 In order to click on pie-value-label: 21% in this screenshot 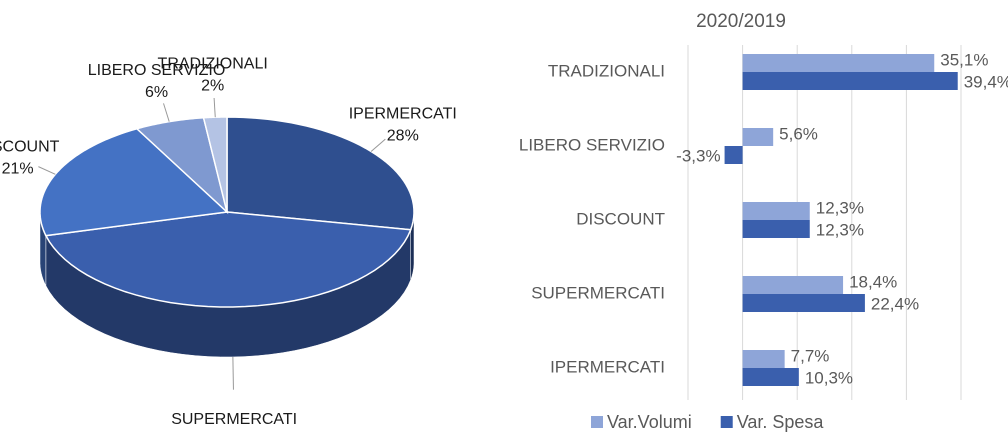, I will do `click(18, 169)`.